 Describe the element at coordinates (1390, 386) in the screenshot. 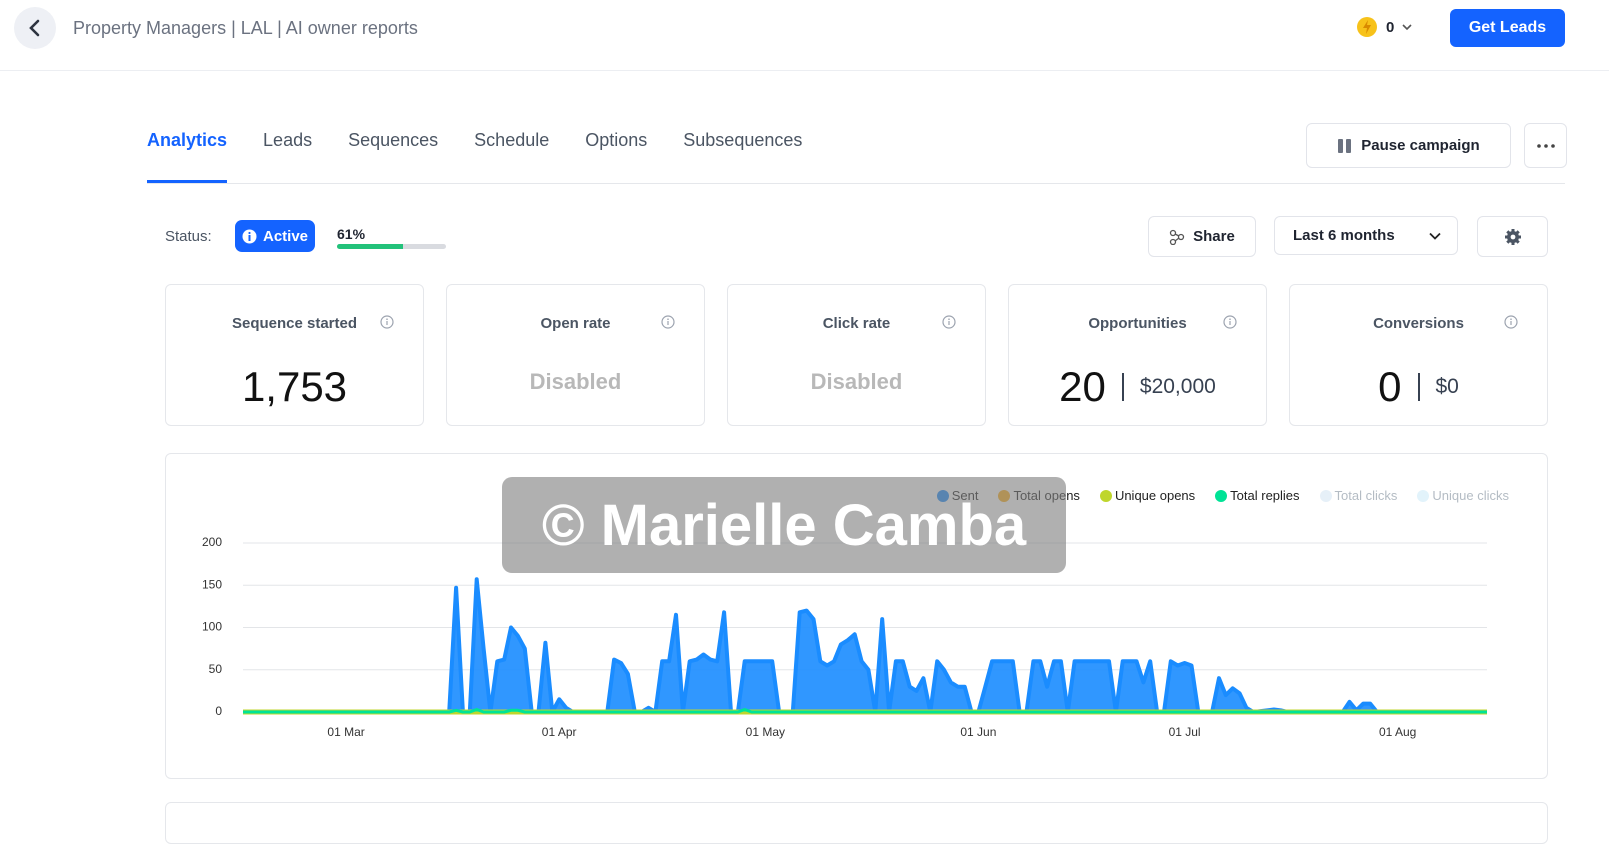

I see `card-value: 0` at that location.